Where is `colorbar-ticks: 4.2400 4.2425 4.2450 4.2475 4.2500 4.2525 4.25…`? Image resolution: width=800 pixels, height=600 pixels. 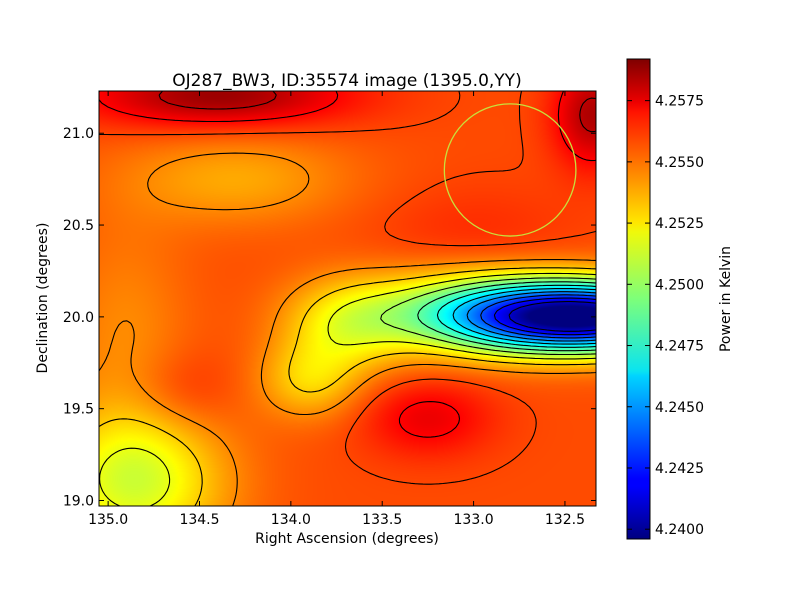
colorbar-ticks: 4.2400 4.2425 4.2450 4.2475 4.2500 4.2525 4.25… is located at coordinates (665, 316).